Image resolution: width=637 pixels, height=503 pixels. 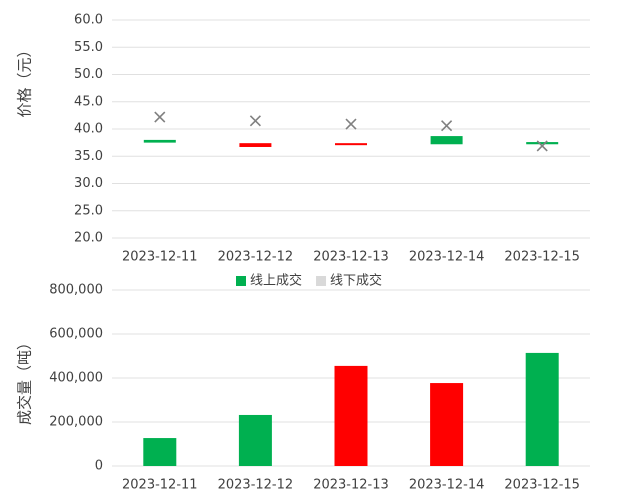 What do you see at coordinates (76, 290) in the screenshot?
I see `y-tick-label: 800,000` at bounding box center [76, 290].